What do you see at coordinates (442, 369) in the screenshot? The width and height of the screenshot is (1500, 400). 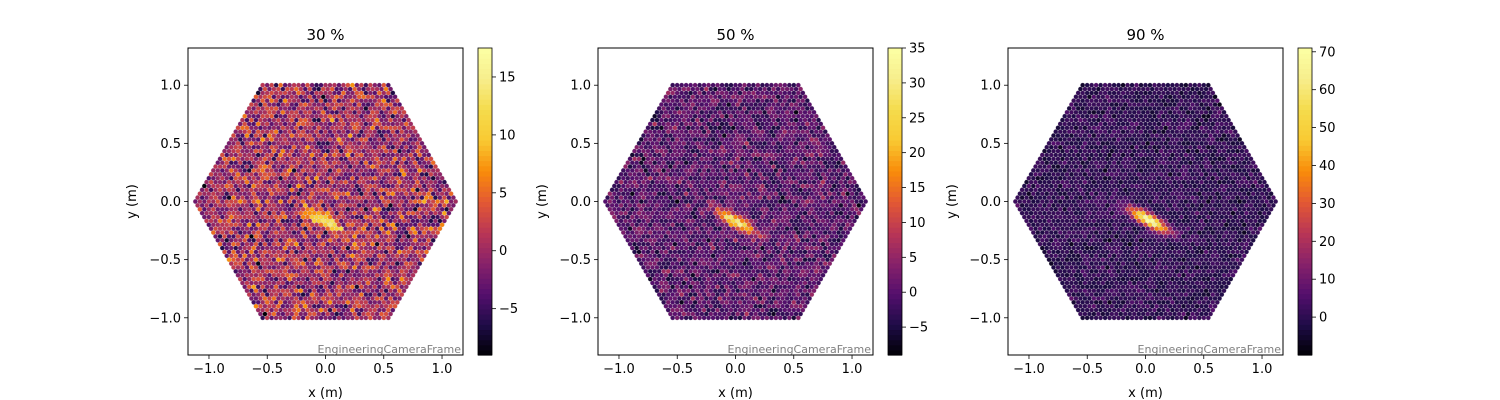 I see `x-tick-label: 1.0` at bounding box center [442, 369].